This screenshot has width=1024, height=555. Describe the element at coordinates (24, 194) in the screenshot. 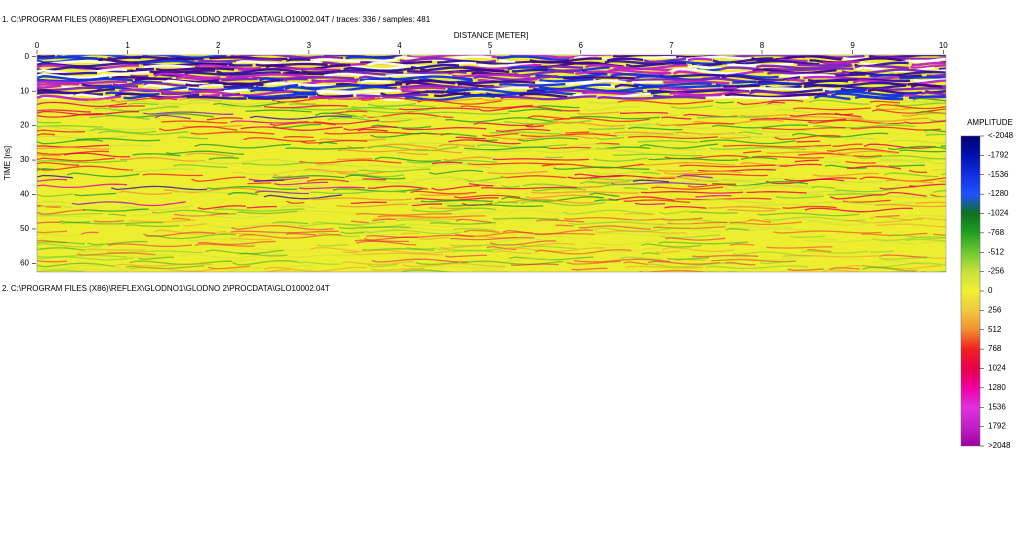

I see `y-tick-label: 40` at that location.